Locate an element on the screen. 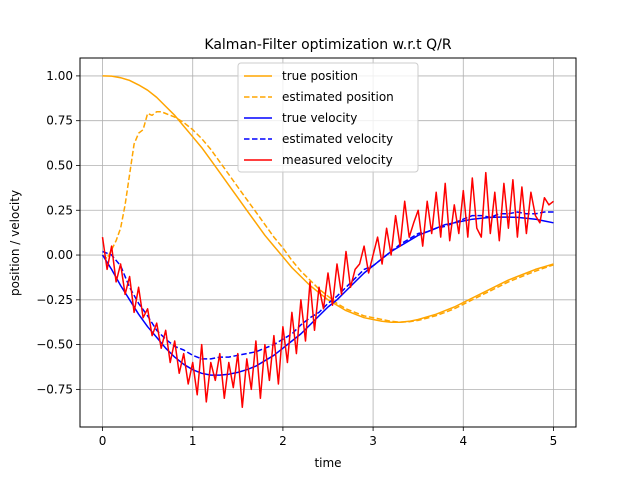  legend-frame is located at coordinates (328, 117).